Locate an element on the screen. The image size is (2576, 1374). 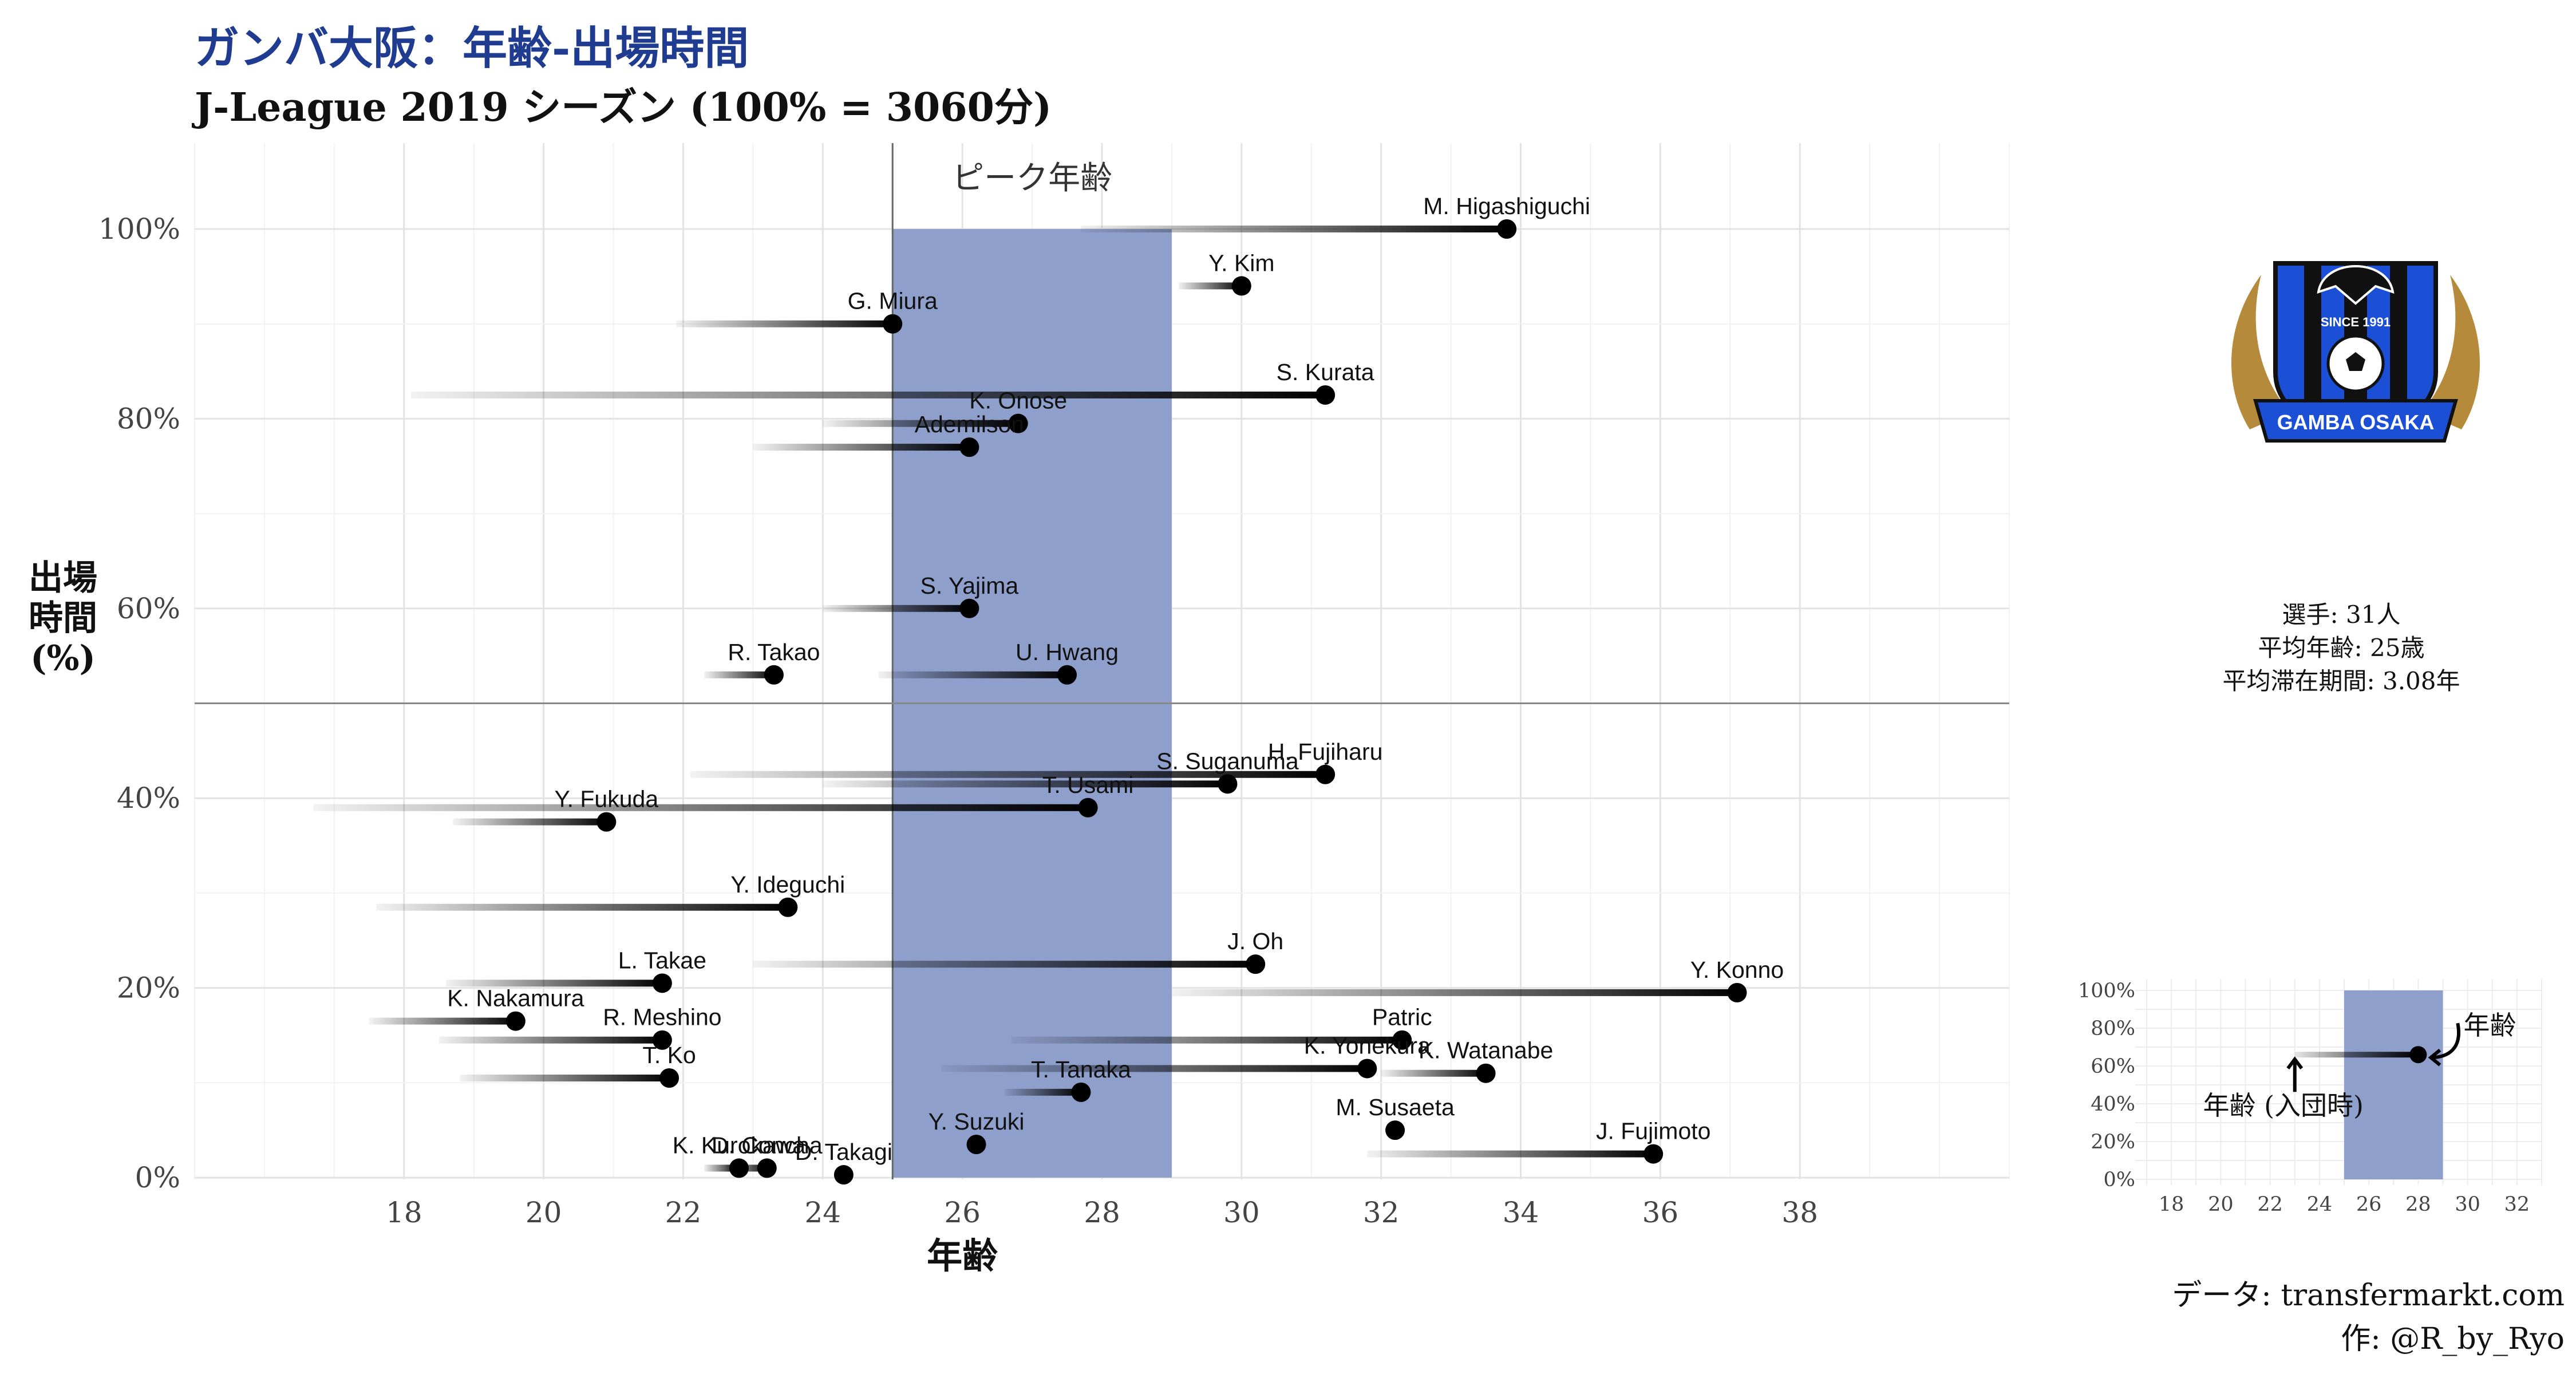
player-label: T. Ko is located at coordinates (669, 1055).